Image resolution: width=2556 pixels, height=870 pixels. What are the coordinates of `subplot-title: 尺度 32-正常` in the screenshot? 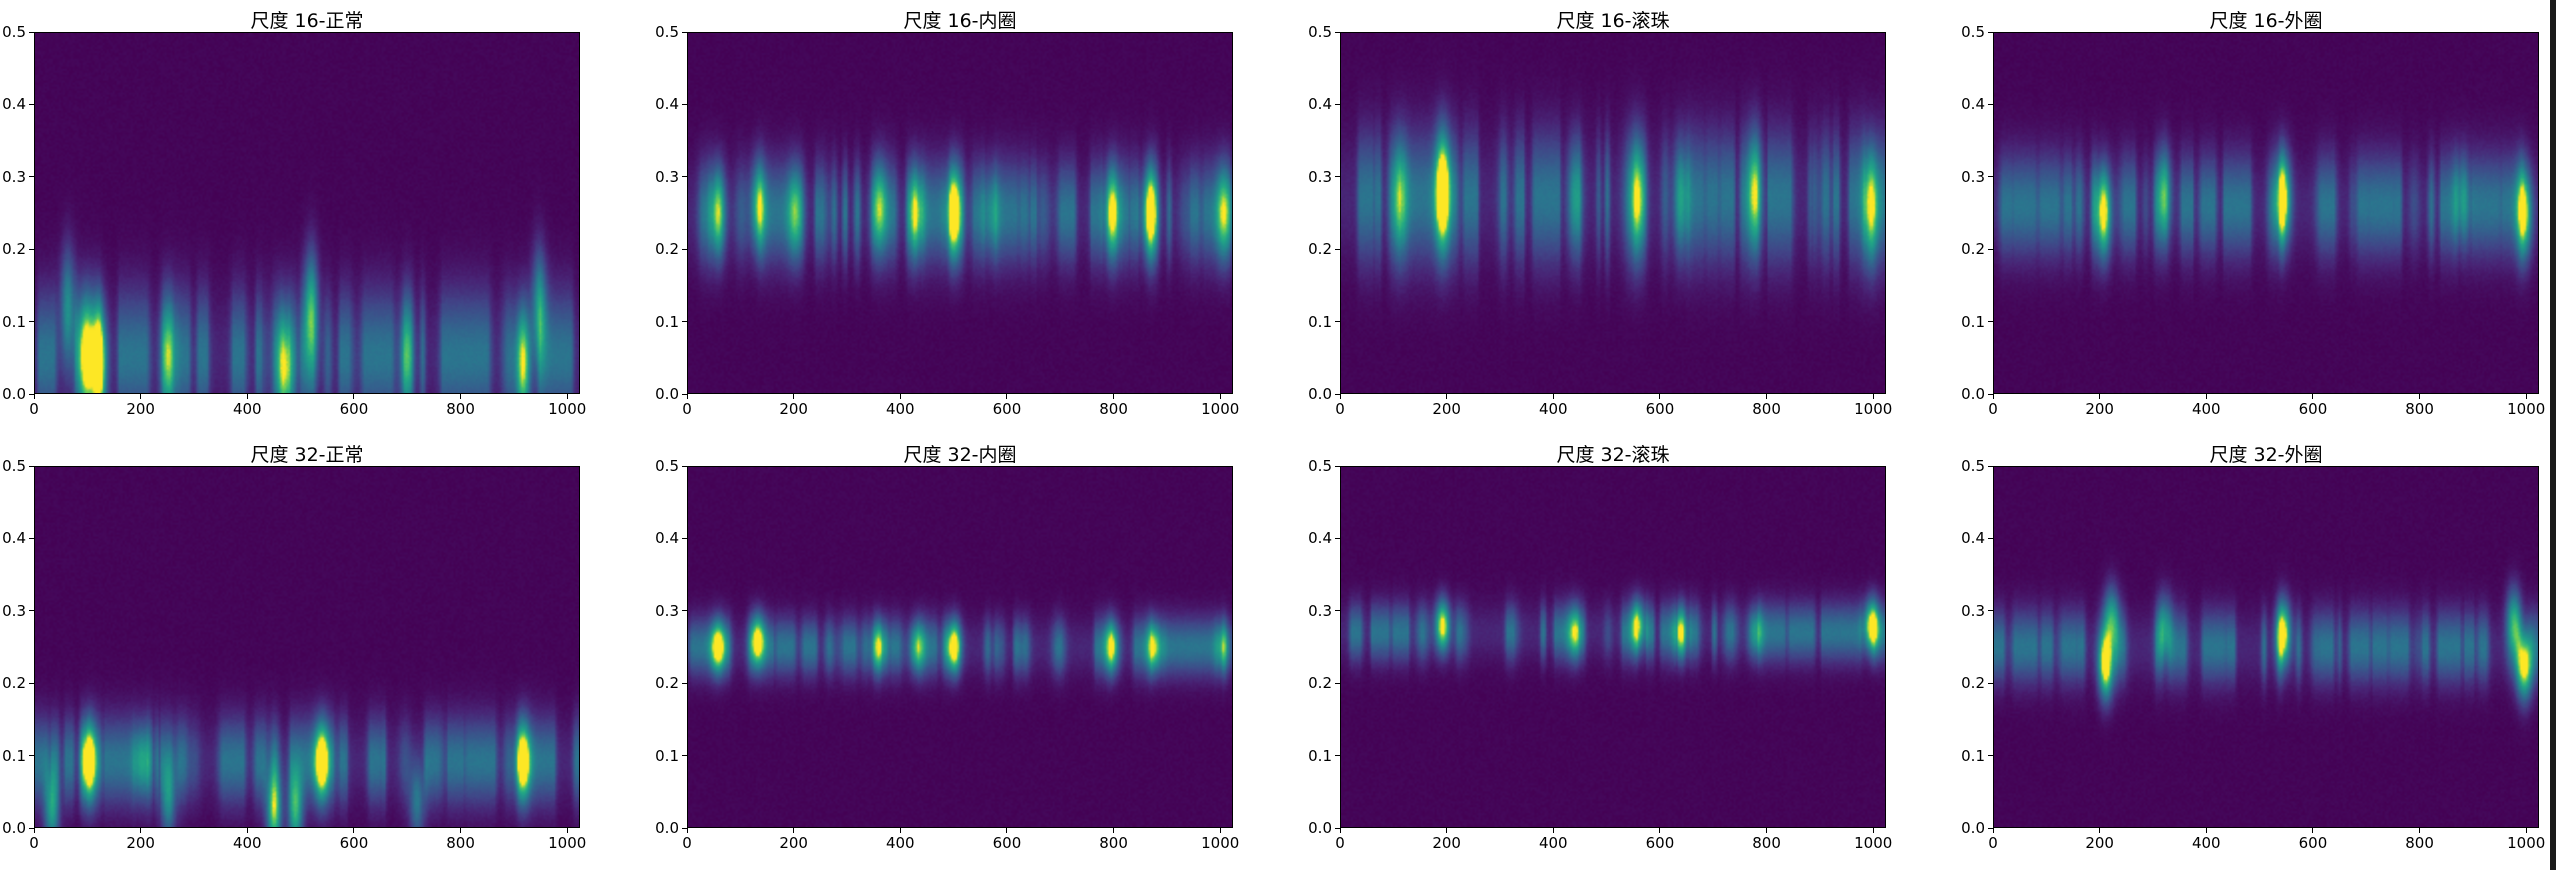 It's located at (307, 455).